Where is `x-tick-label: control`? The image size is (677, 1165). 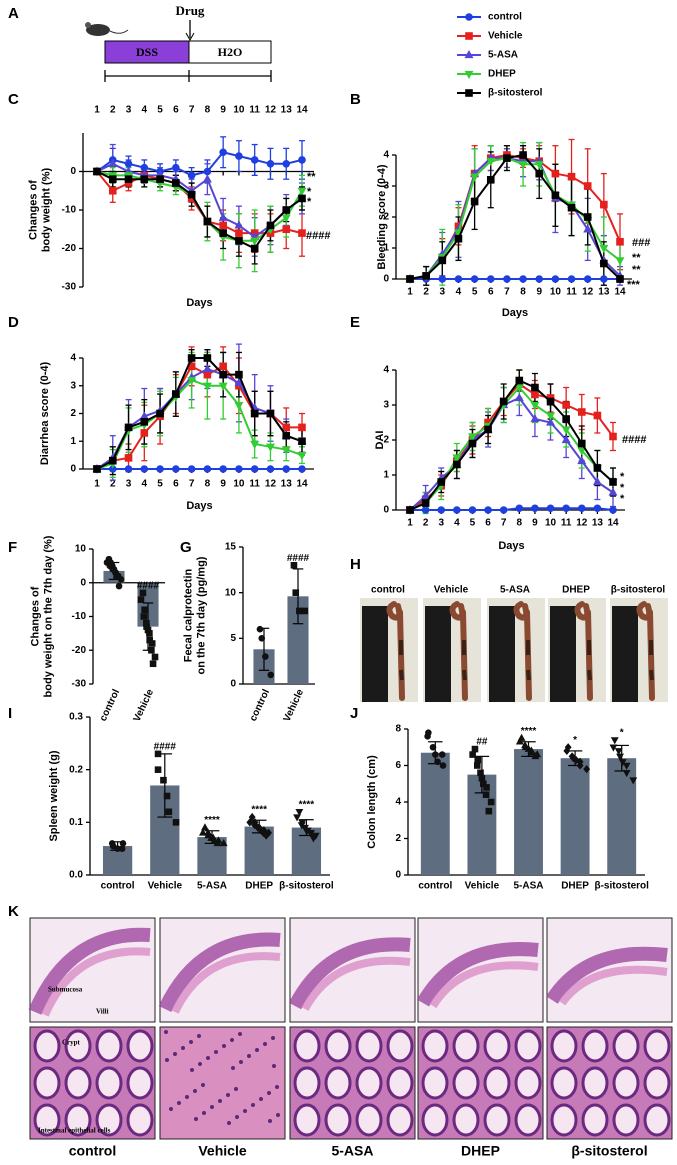 x-tick-label: control is located at coordinates (435, 886).